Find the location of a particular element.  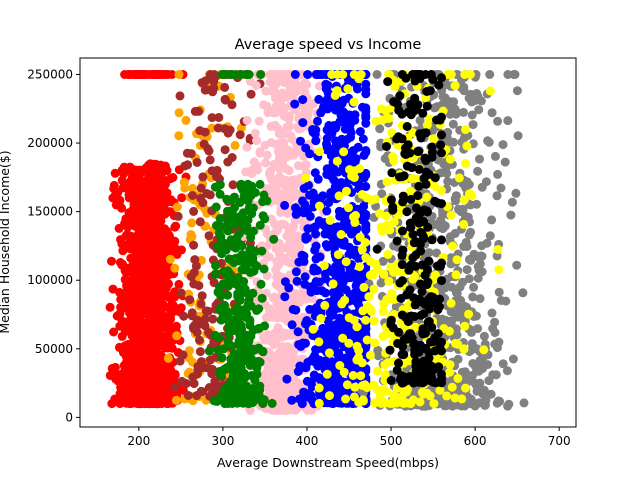

x-axis-label: Average Downstream Speed(mbps) is located at coordinates (328, 462).